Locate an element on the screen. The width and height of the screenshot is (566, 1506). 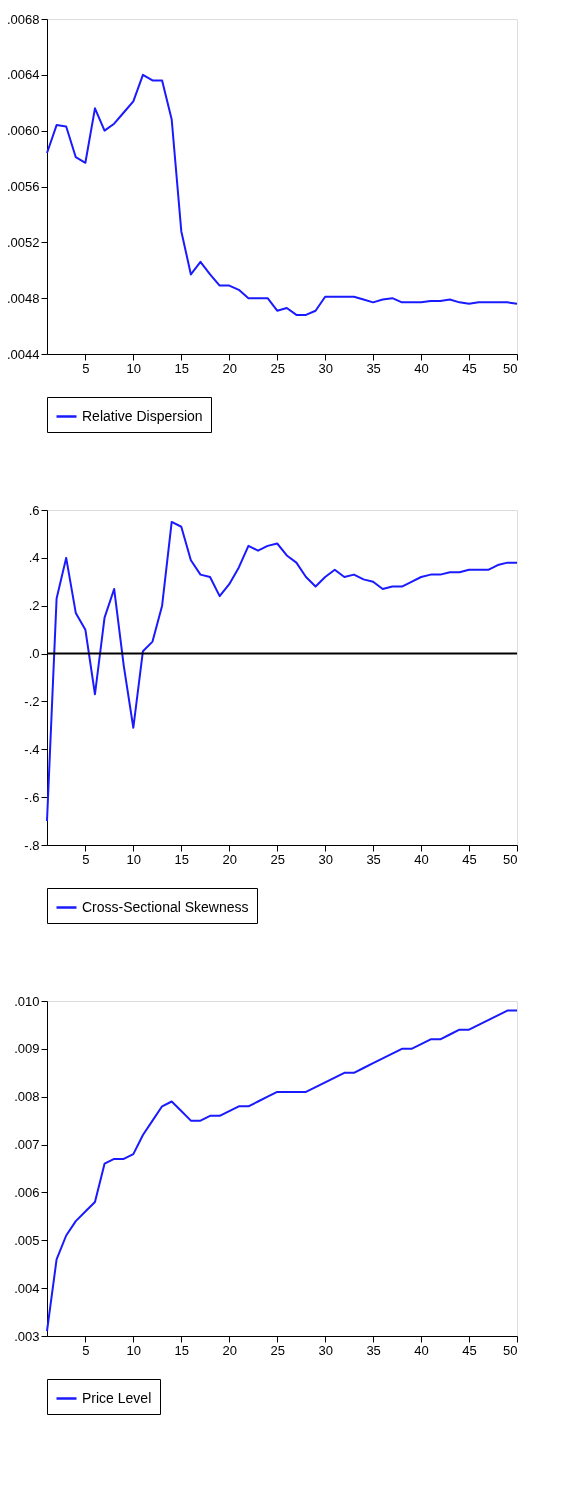
y-tick-label: .005 is located at coordinates (27, 1240).